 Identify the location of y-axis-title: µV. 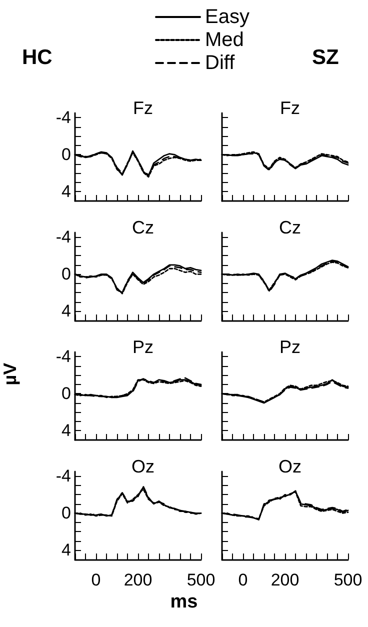
(10, 374).